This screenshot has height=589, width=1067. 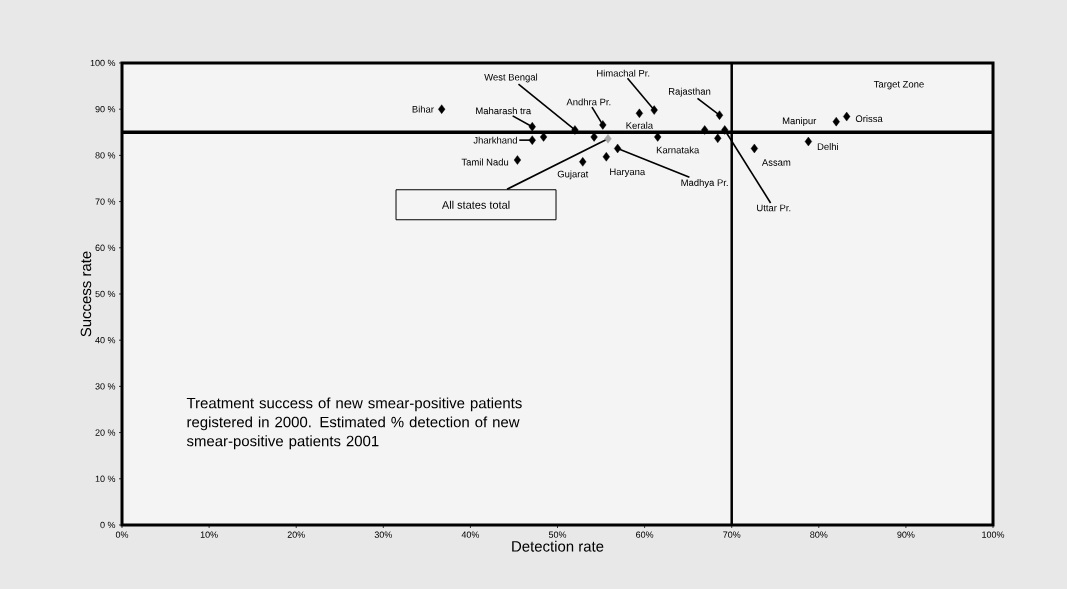 I want to click on x-tick-label: 100%, so click(x=993, y=534).